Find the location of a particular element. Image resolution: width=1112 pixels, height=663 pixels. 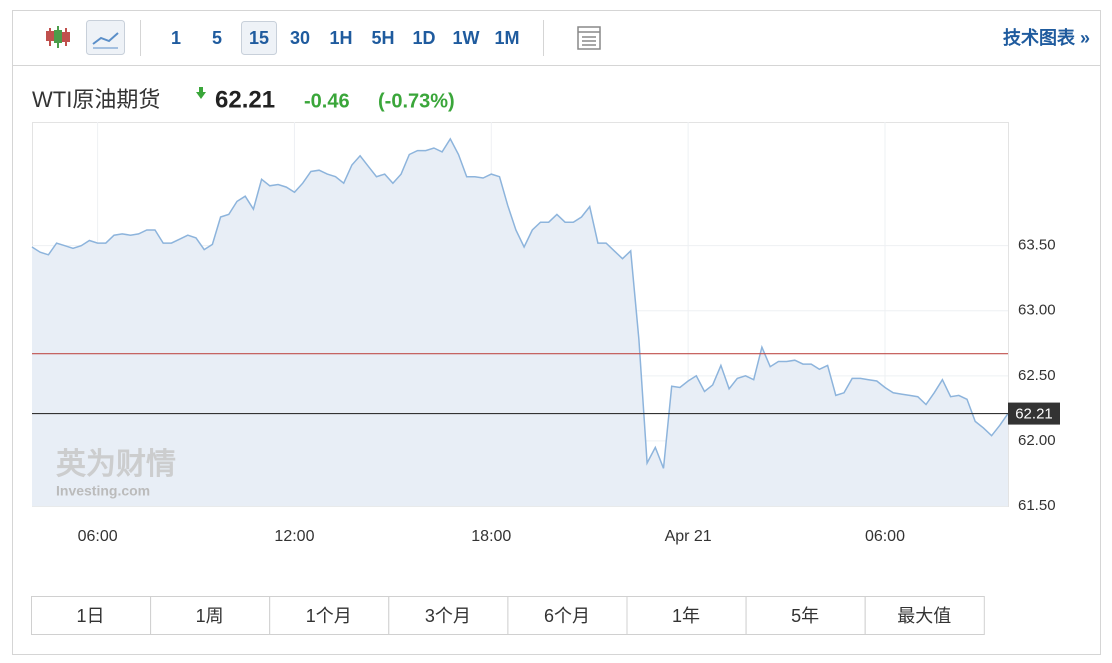

interval-button: 5 is located at coordinates (217, 38).